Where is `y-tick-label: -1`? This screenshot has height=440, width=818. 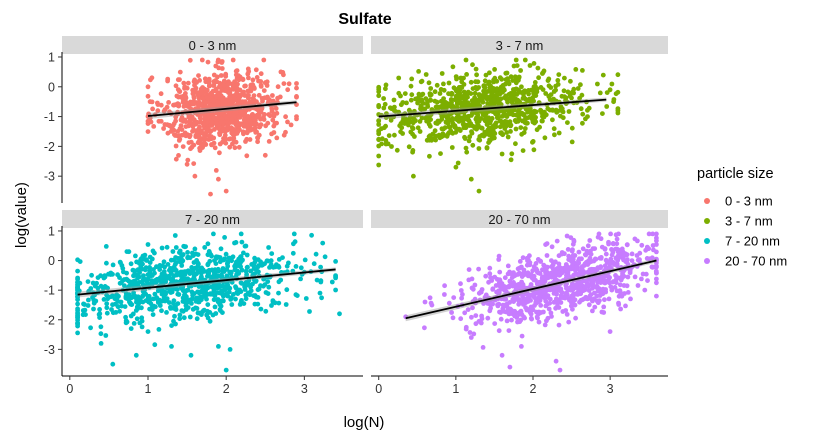
y-tick-label: -1 is located at coordinates (49, 291).